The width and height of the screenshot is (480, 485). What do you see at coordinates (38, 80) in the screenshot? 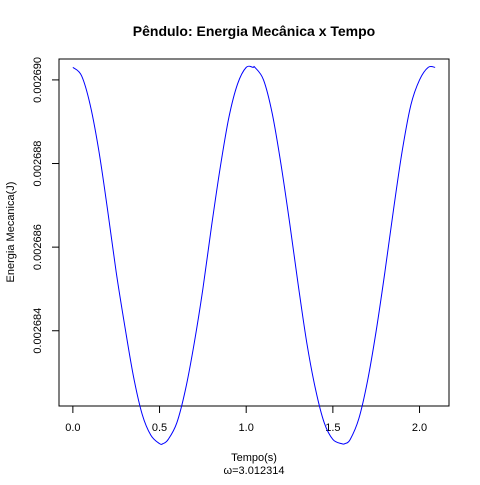
I see `y-tick-label: 0.002690` at bounding box center [38, 80].